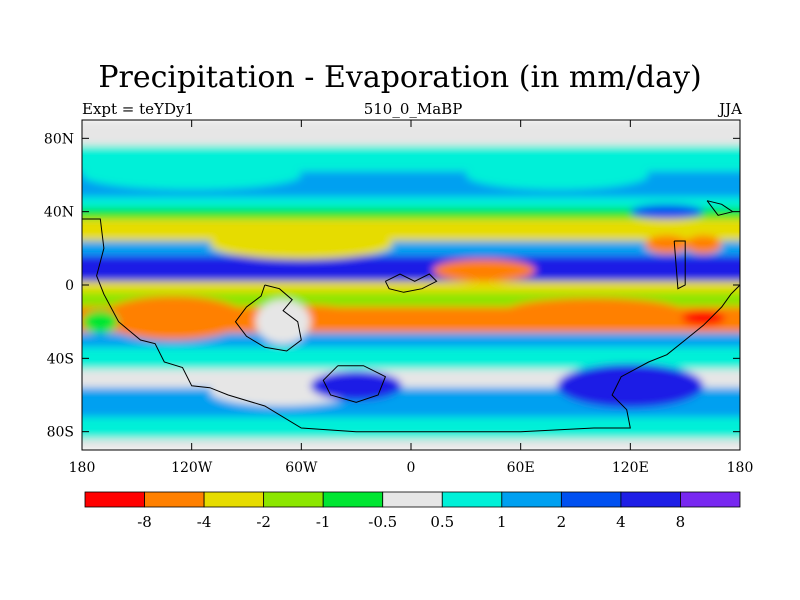 The width and height of the screenshot is (800, 600). I want to click on colorbar-label: 8, so click(681, 522).